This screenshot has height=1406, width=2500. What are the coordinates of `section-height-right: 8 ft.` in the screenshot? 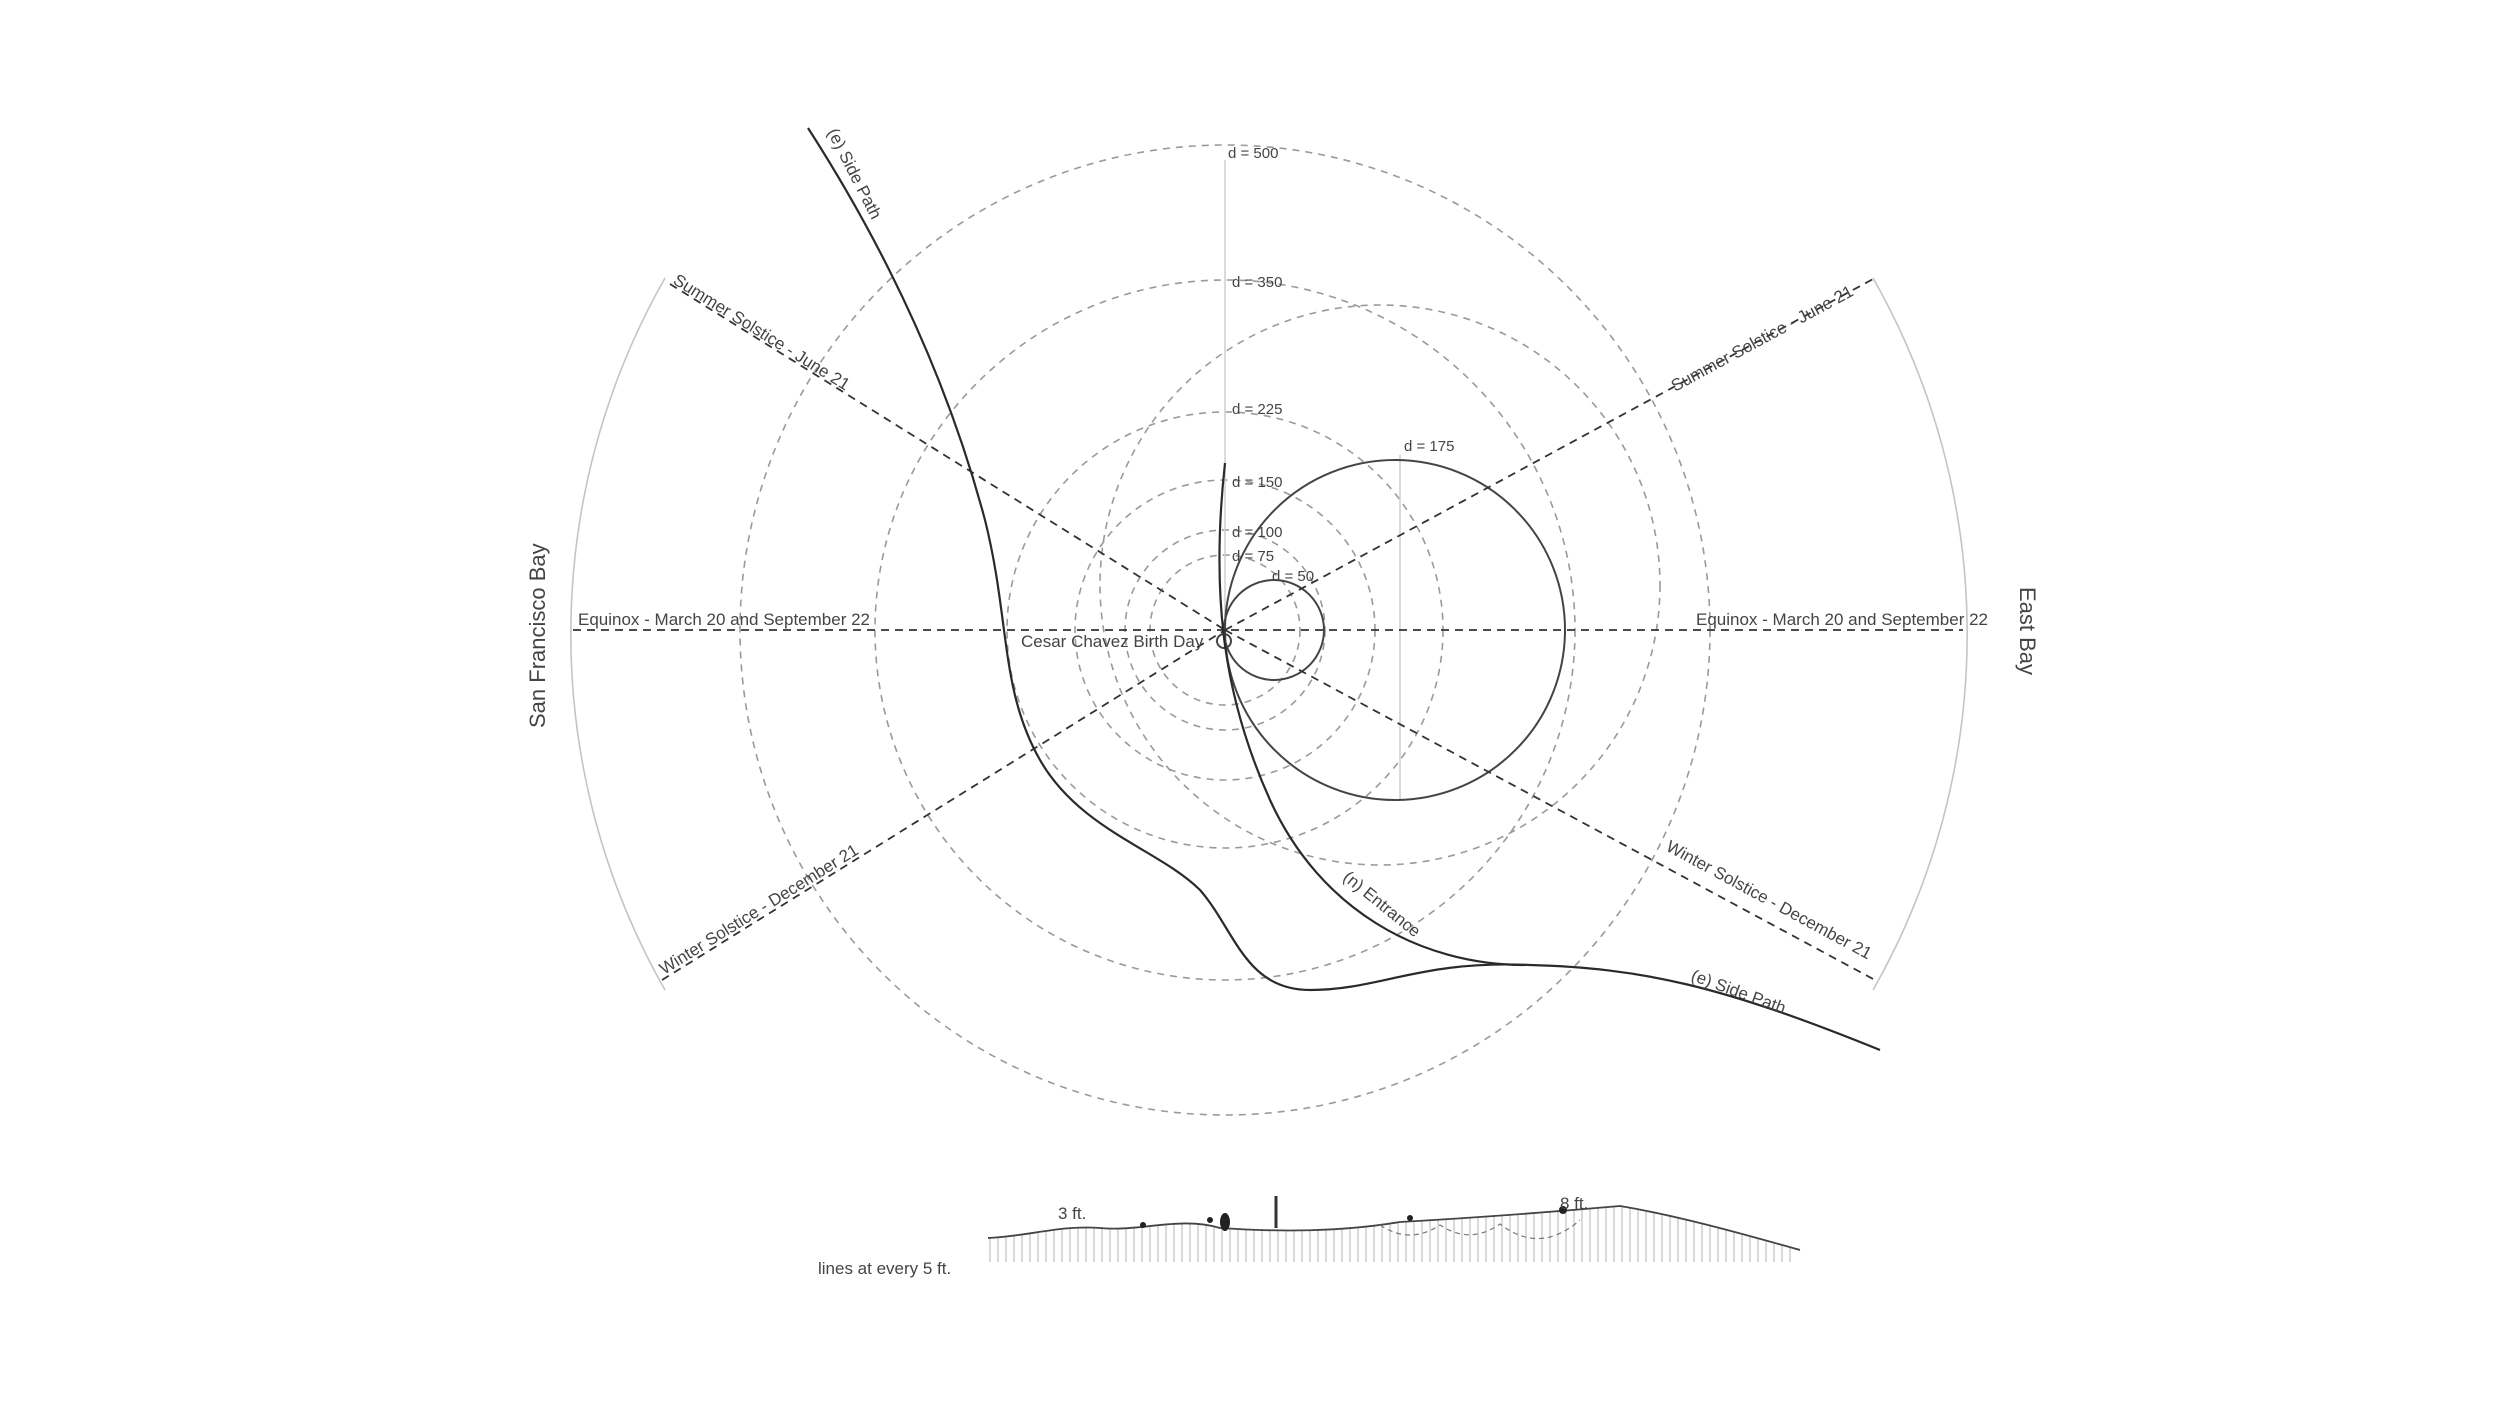 It's located at (1574, 1203).